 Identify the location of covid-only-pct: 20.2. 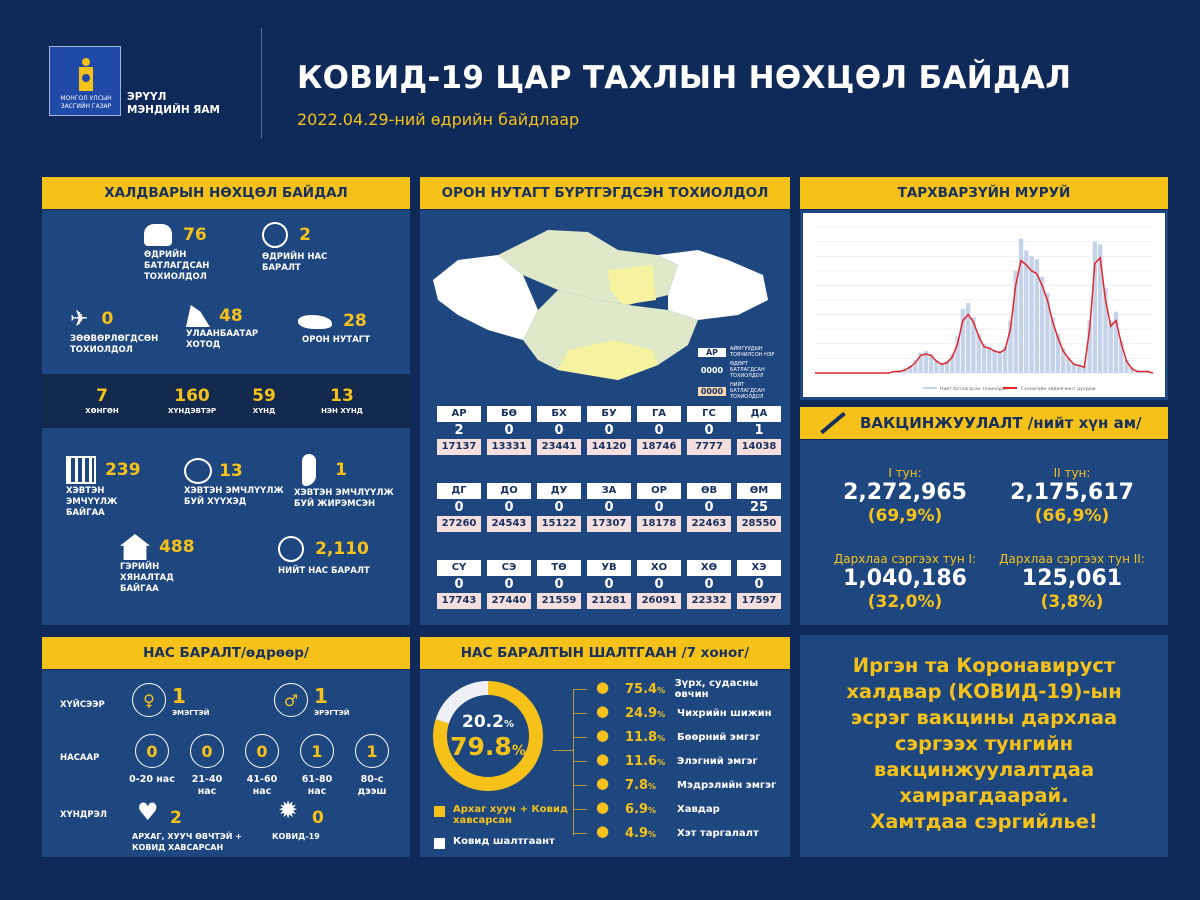
(483, 722).